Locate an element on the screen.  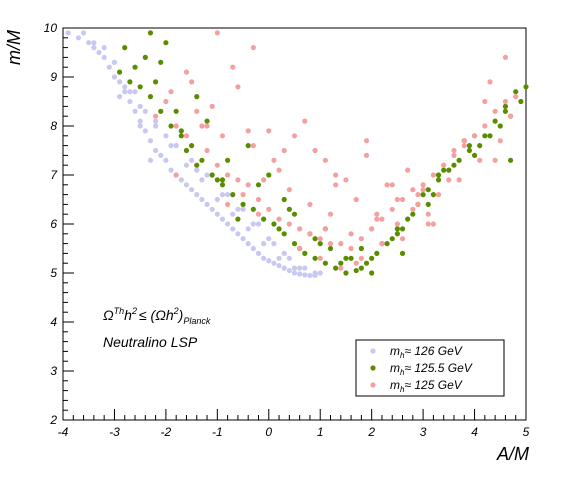
x-tick-label: 3 is located at coordinates (423, 432).